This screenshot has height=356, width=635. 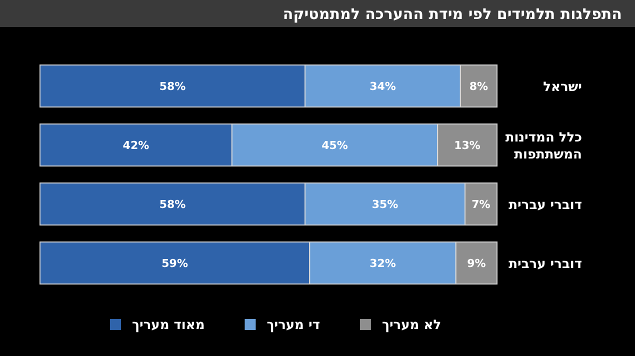 I want to click on data-label: 32%, so click(x=383, y=263).